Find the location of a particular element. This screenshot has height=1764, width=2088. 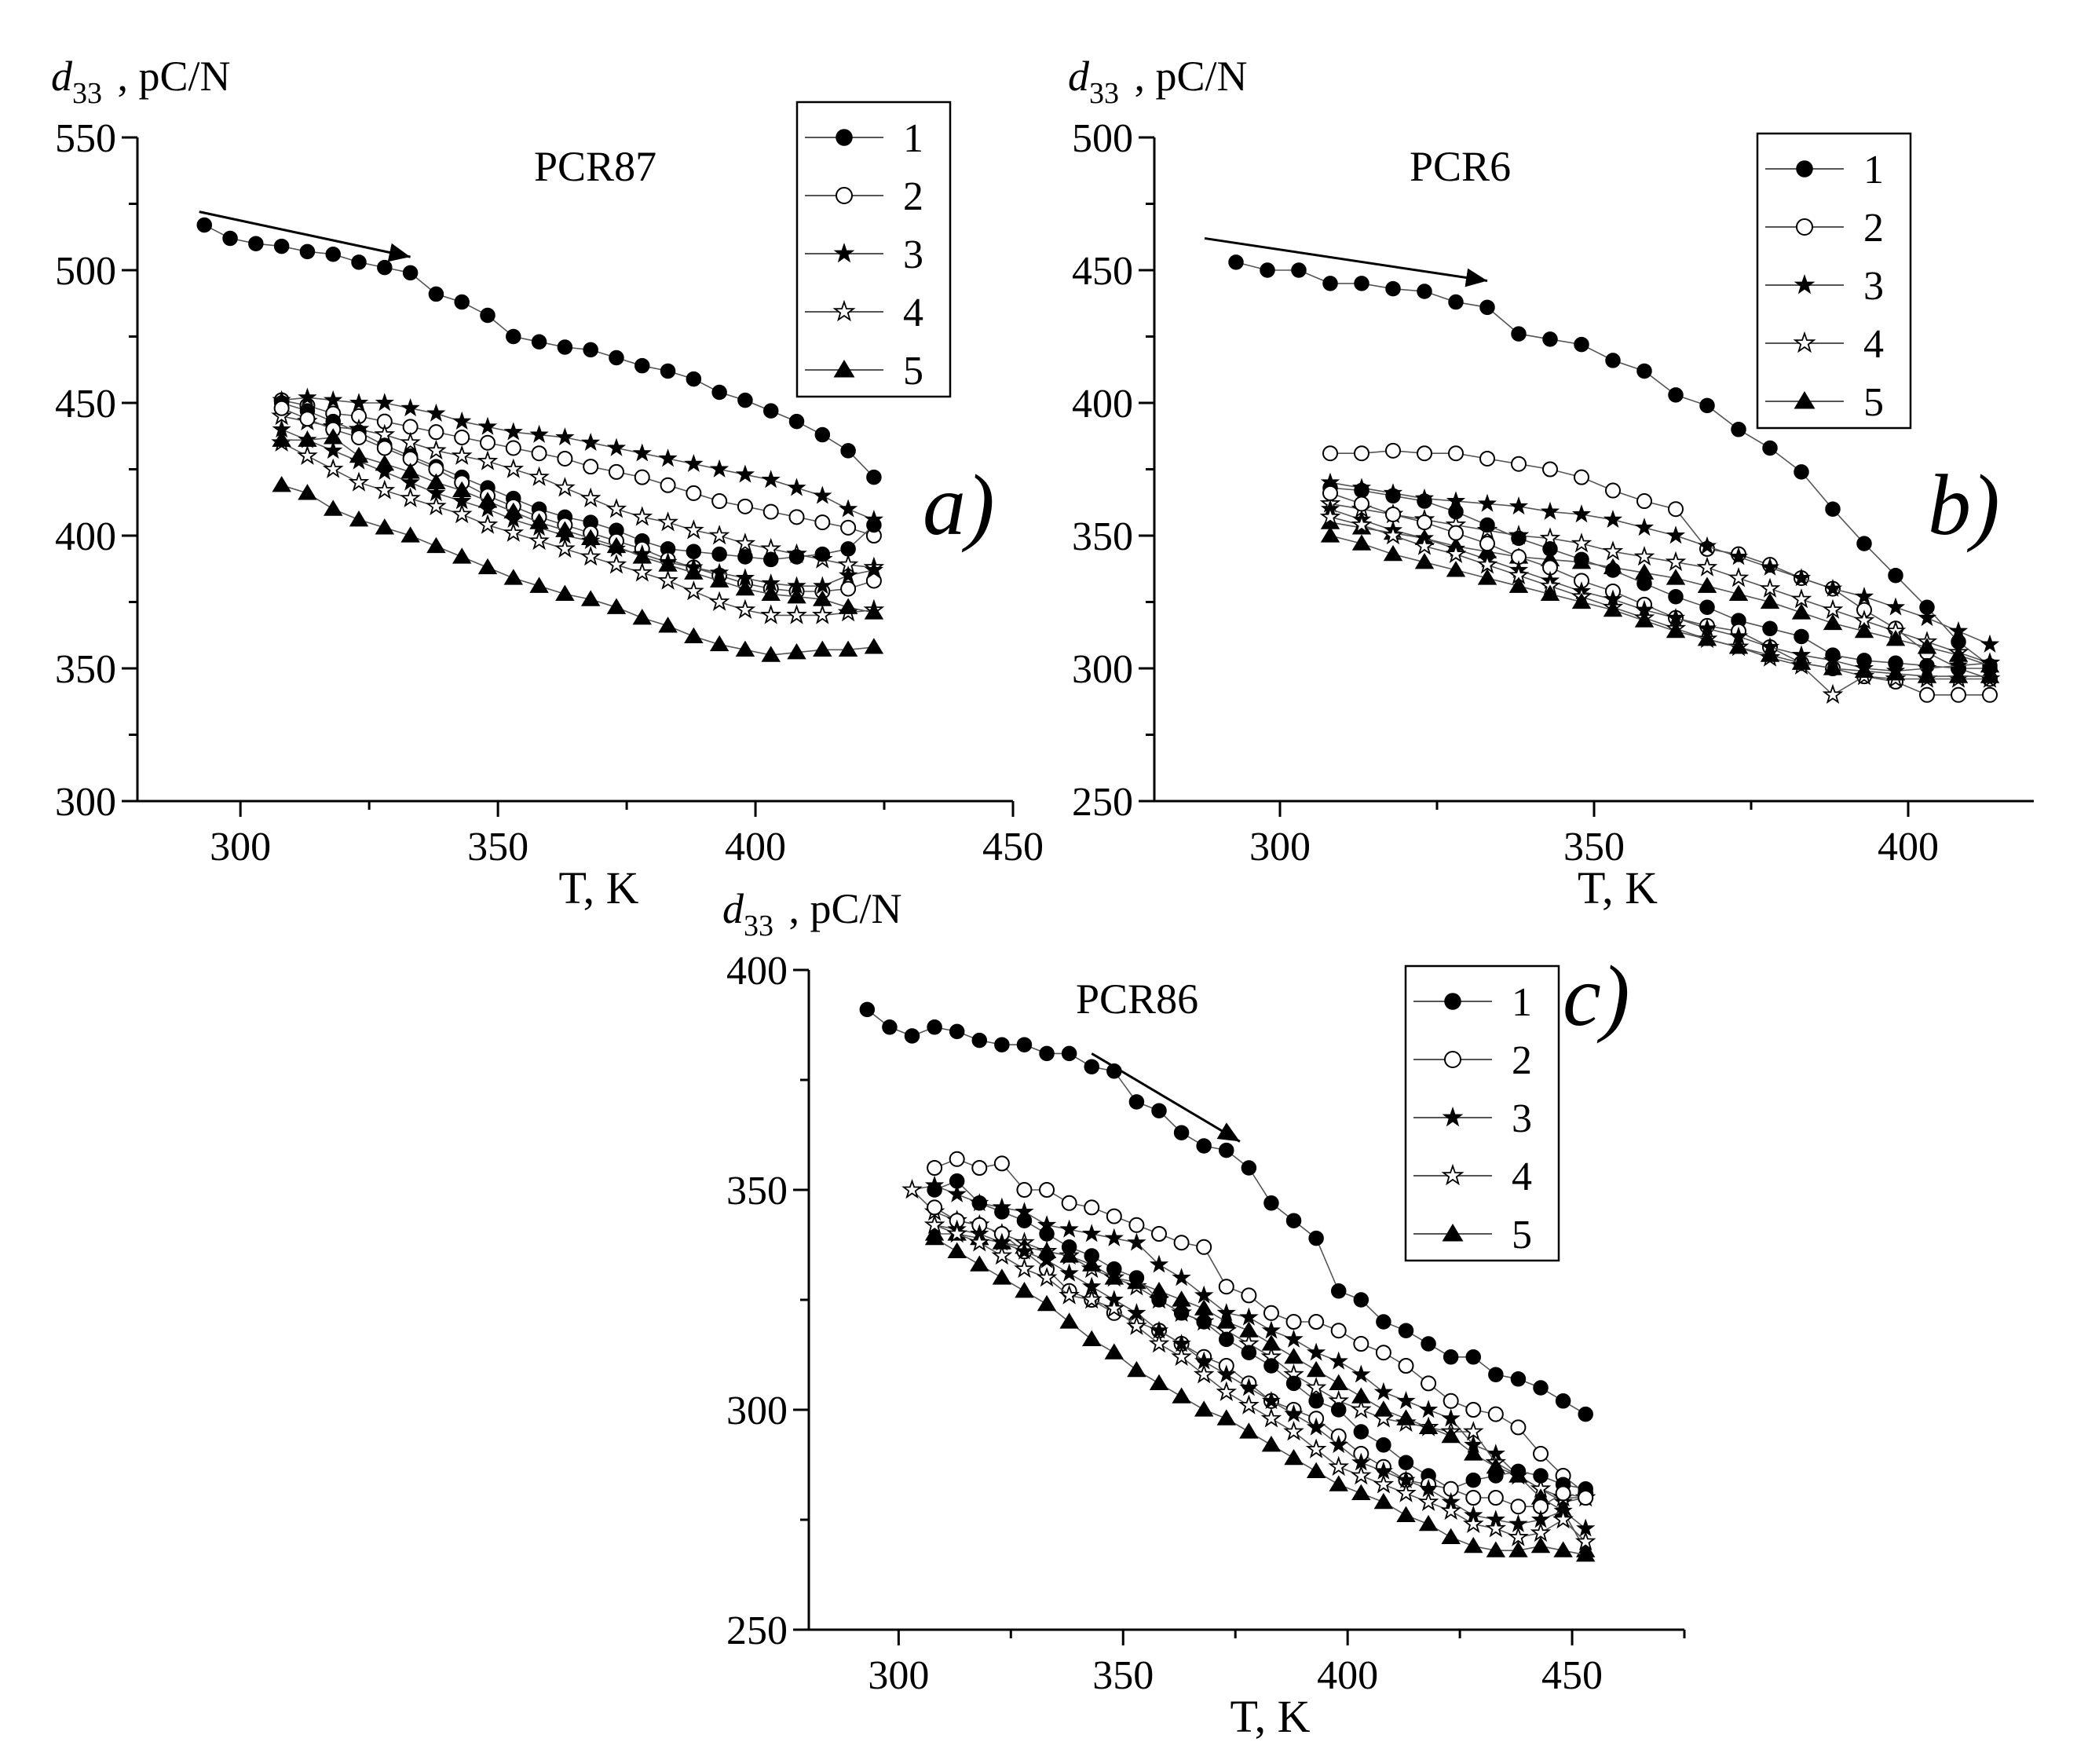

legend-label: 1 is located at coordinates (1522, 1003).